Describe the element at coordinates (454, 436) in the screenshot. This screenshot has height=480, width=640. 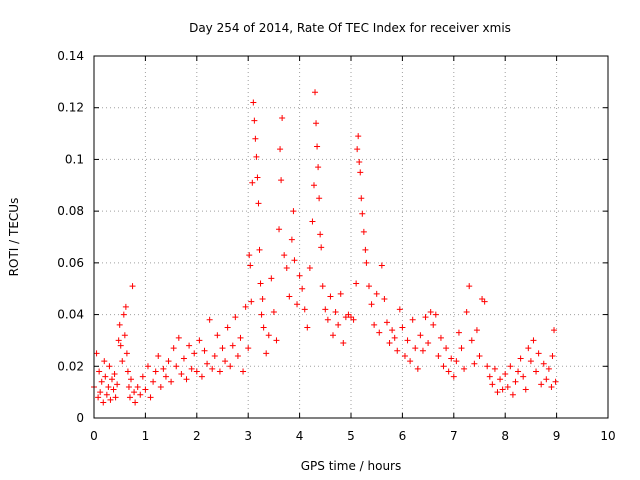
I see `x-tick-label: 7` at that location.